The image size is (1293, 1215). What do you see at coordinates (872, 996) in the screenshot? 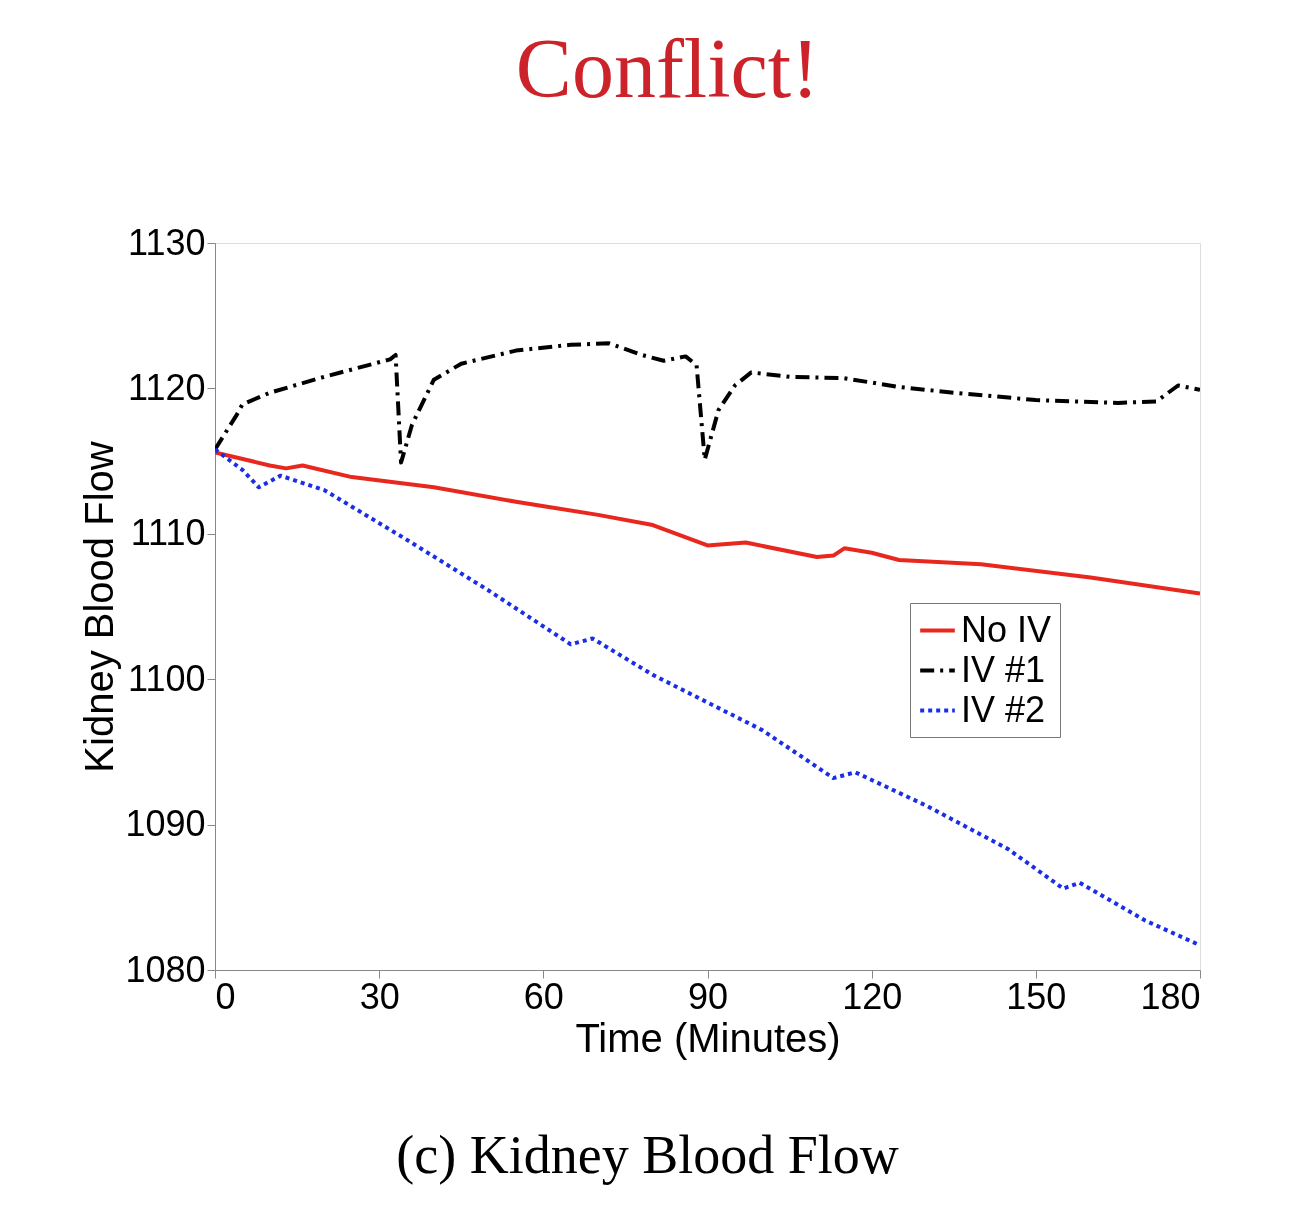
I see `x-tick-label: 120` at bounding box center [872, 996].